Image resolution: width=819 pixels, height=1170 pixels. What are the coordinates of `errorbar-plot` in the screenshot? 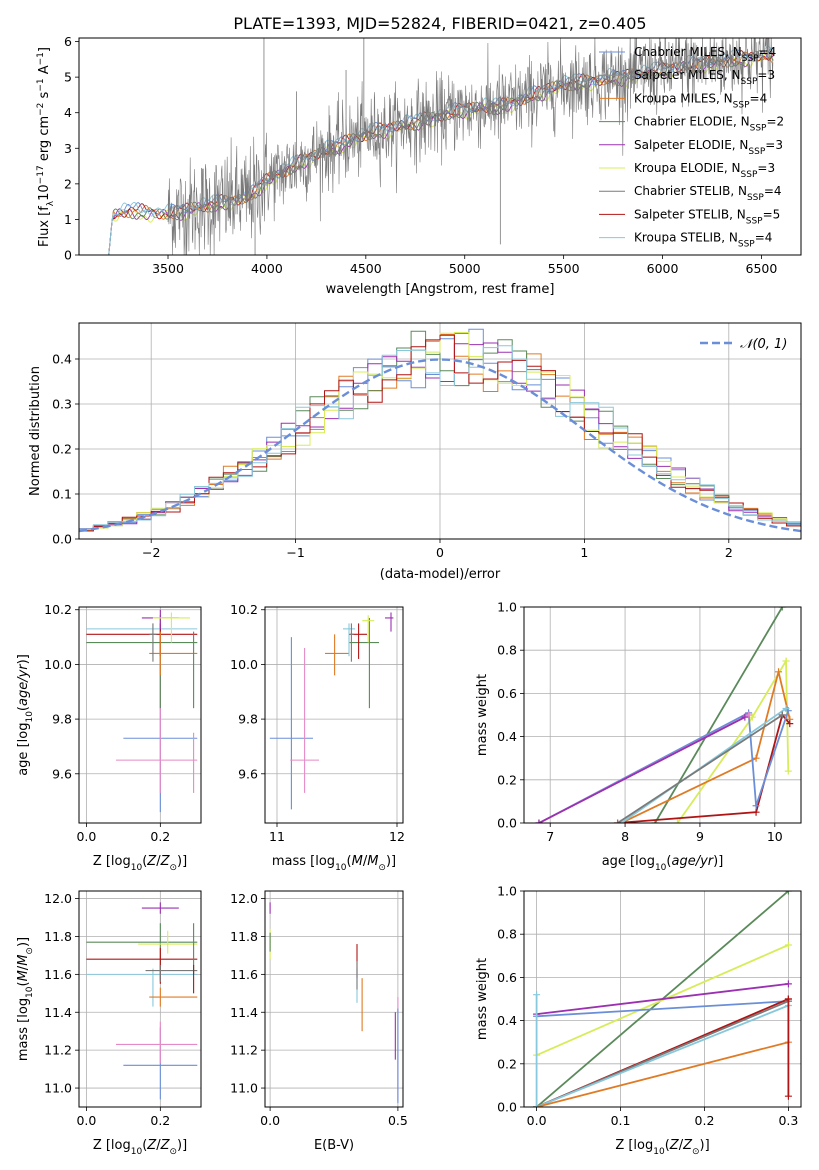 It's located at (142, 711).